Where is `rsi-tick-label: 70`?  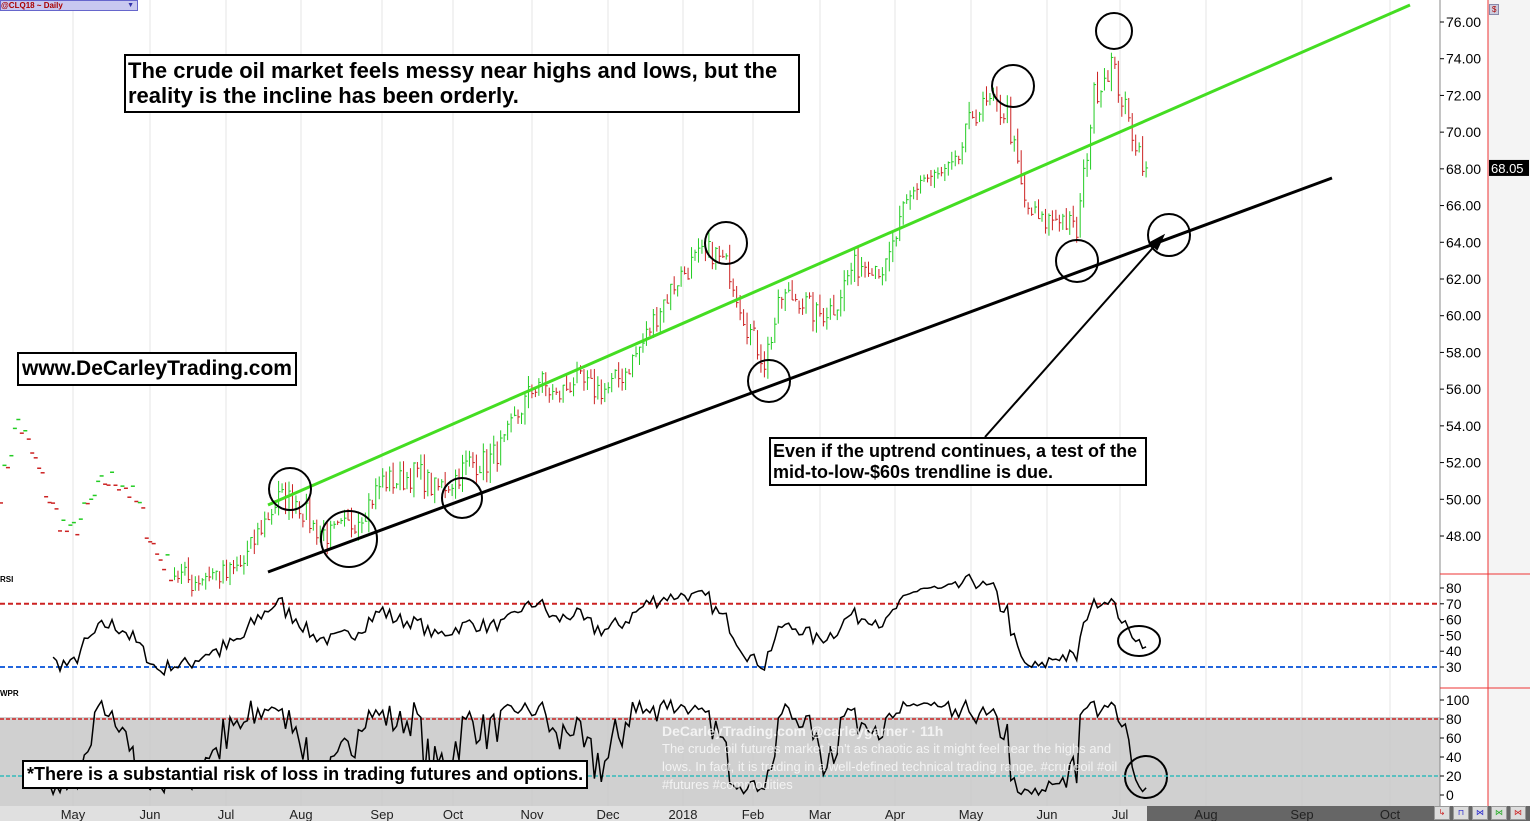
rsi-tick-label: 70 is located at coordinates (1454, 604).